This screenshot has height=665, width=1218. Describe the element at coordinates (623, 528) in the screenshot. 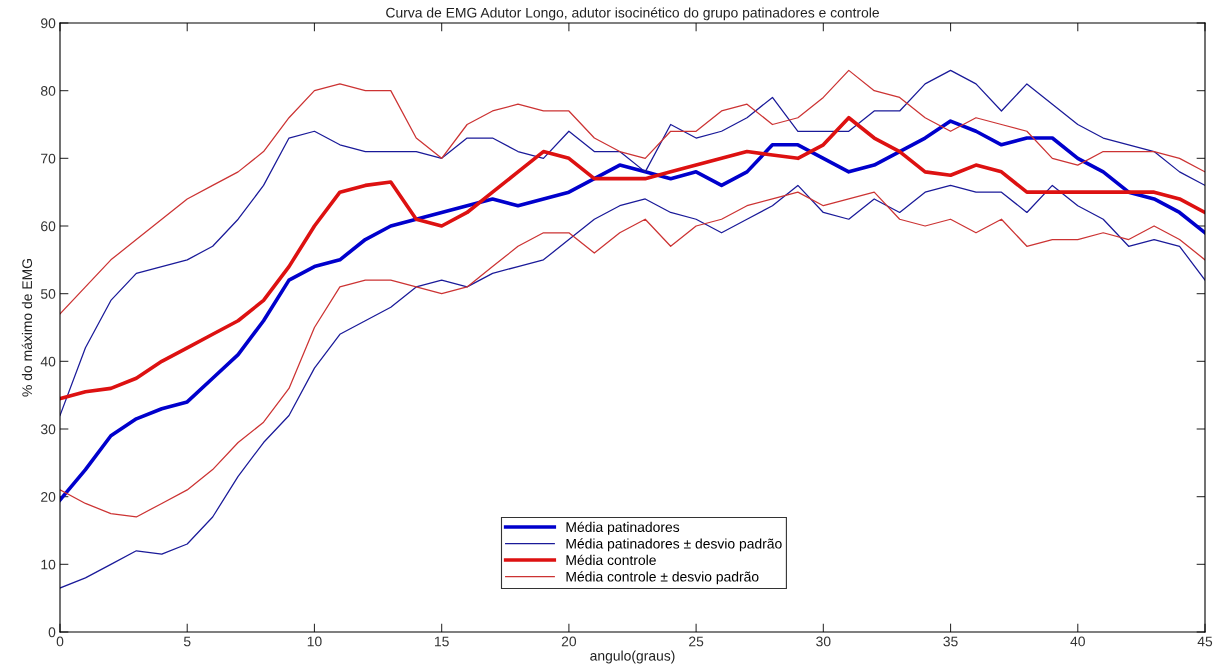

I see `legend-label: Média patinadores` at that location.